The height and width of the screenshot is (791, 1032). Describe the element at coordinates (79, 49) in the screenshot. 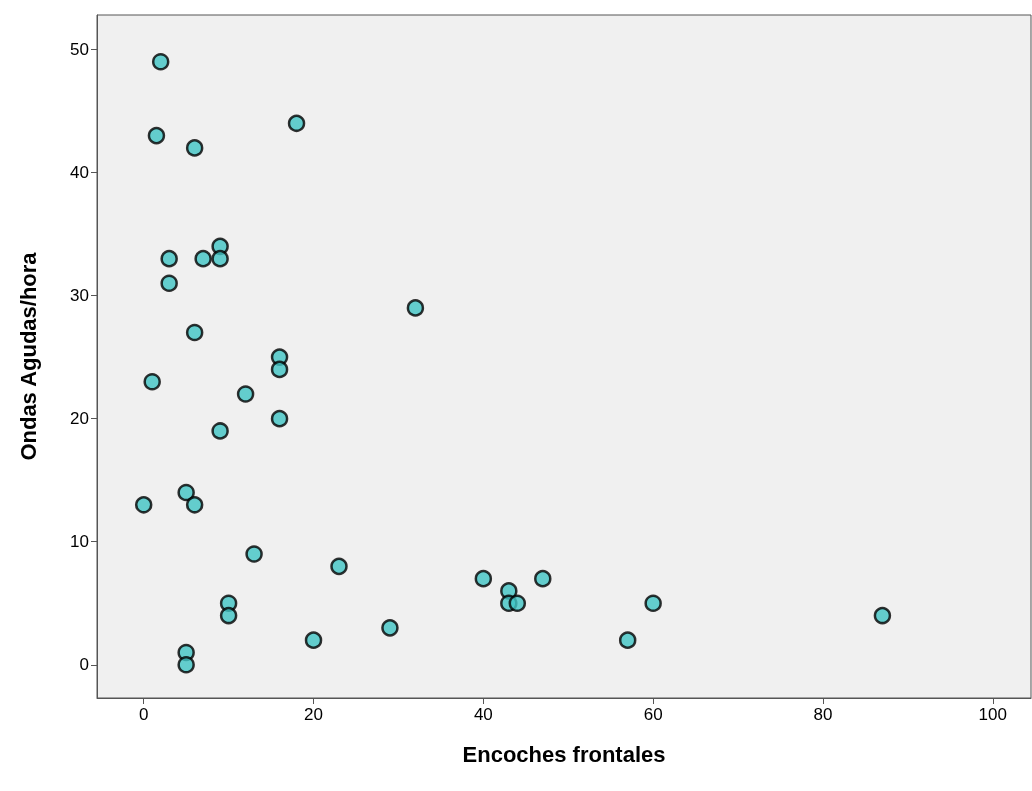

I see `y-tick-label: 50` at that location.